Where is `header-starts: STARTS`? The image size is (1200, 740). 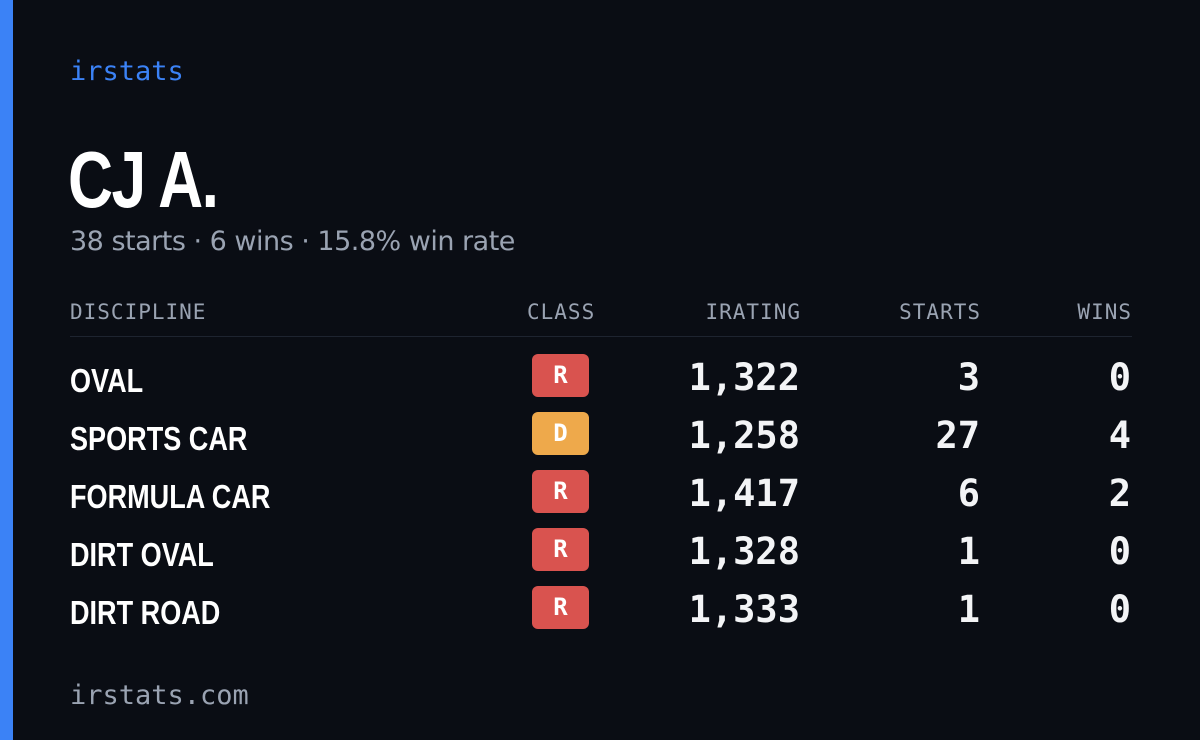
header-starts: STARTS is located at coordinates (940, 312).